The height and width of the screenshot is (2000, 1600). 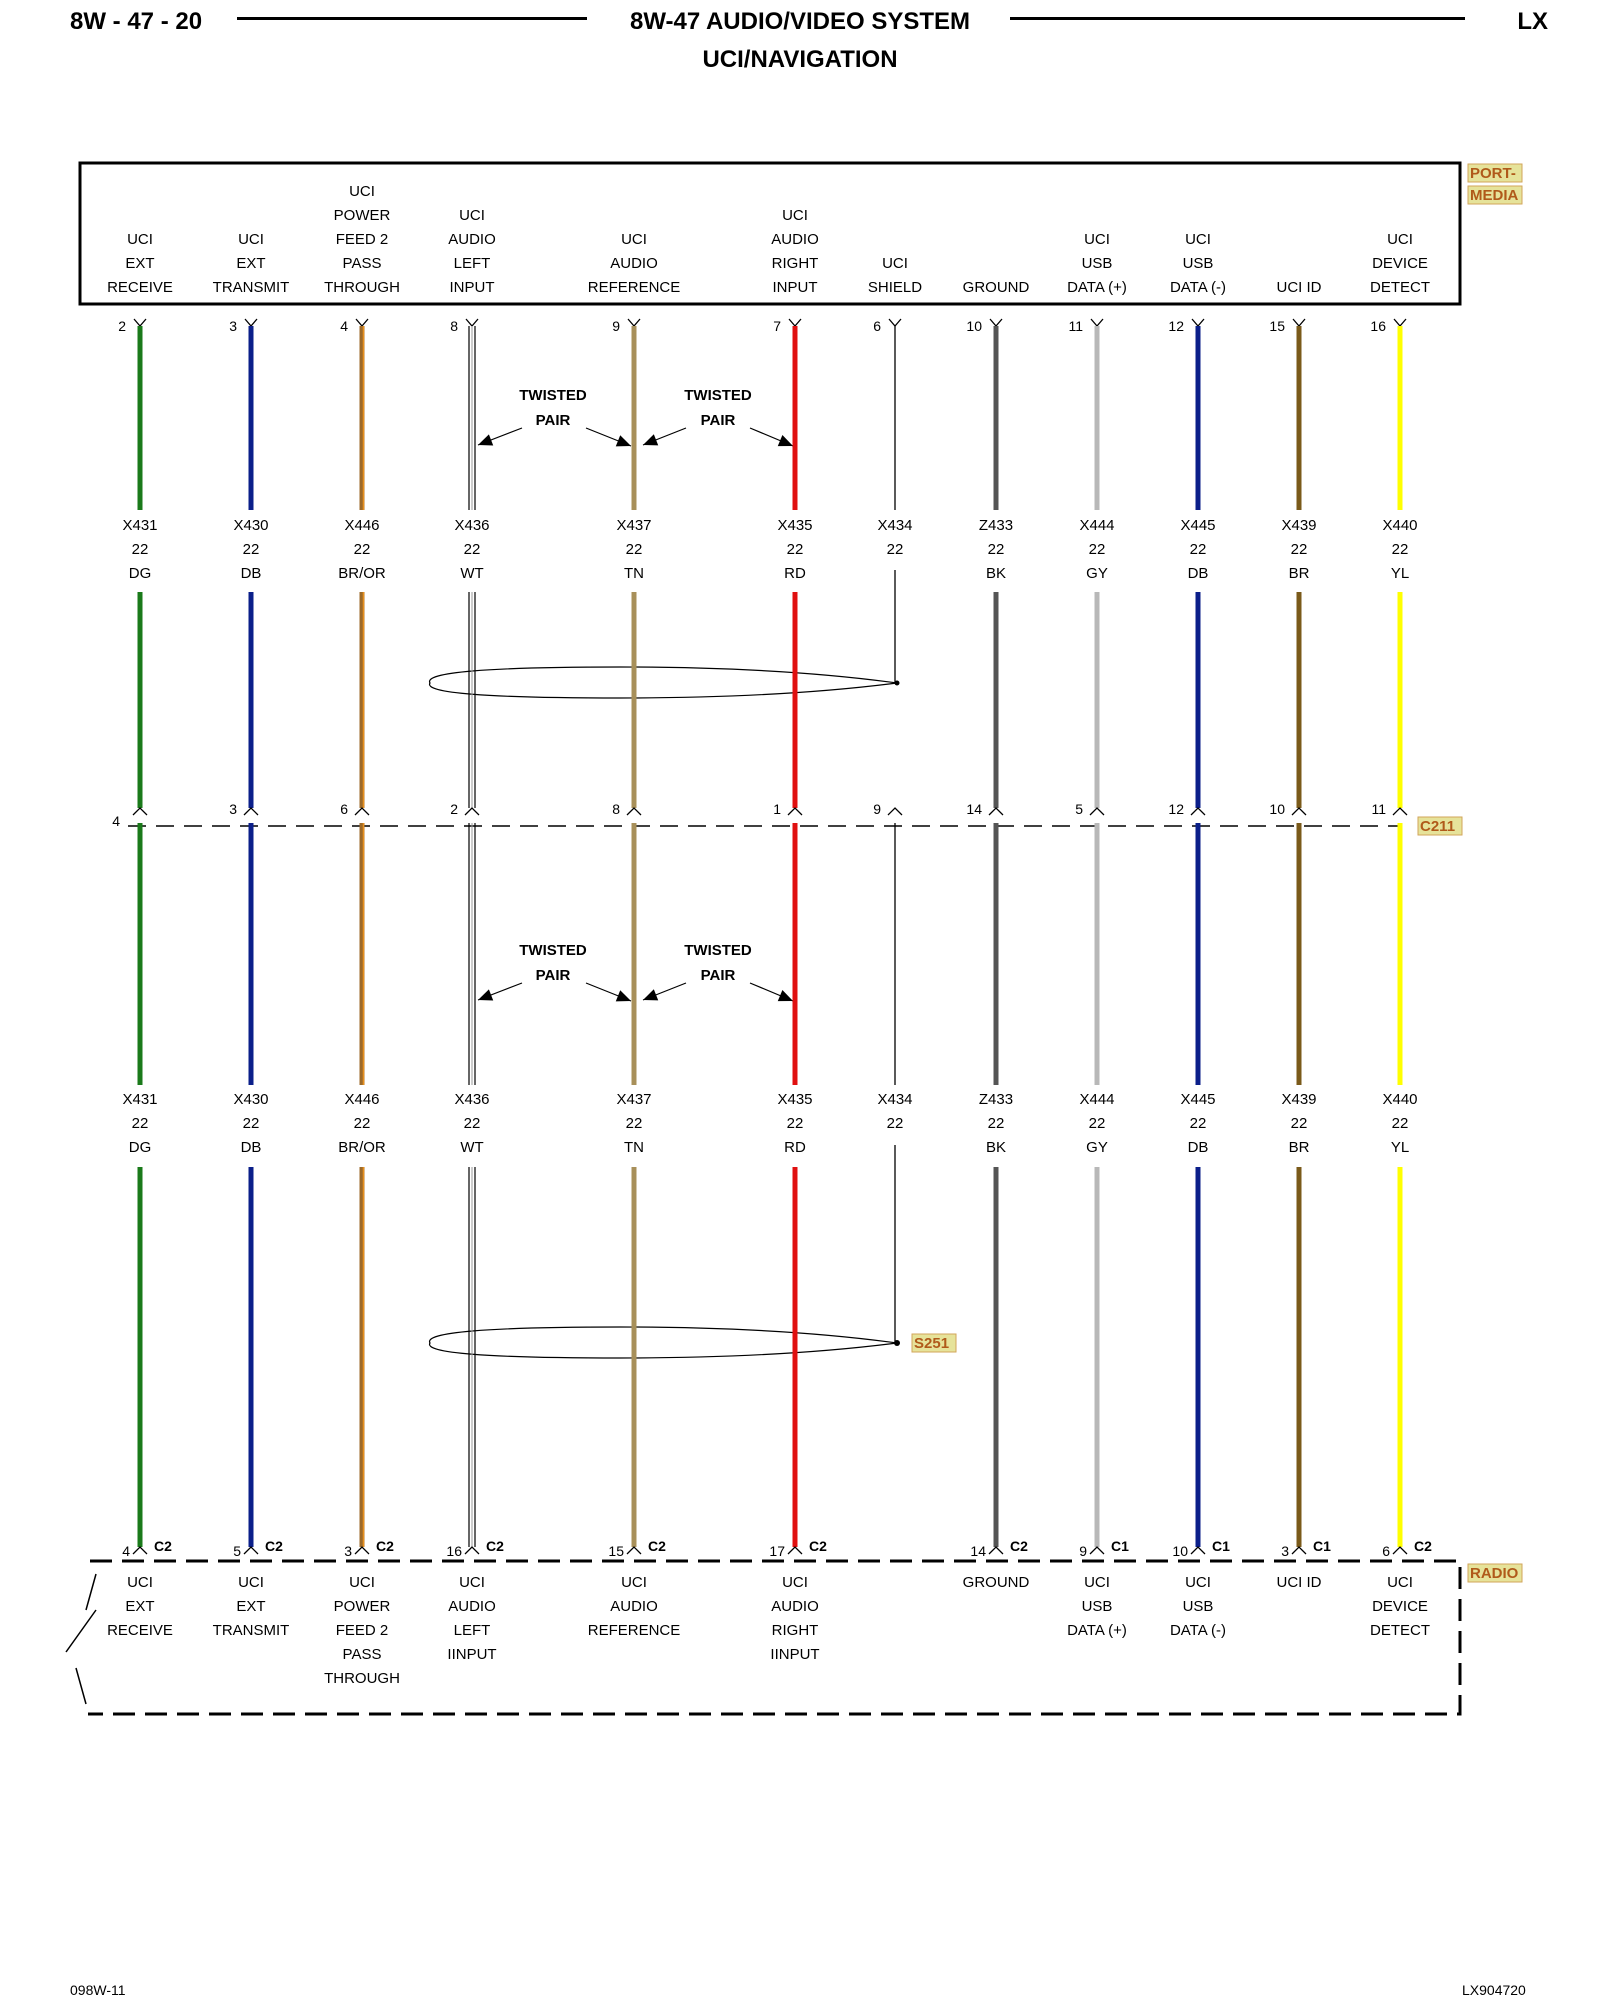 What do you see at coordinates (795, 1550) in the screenshot?
I see `circuit-audio-right-bottom-pin-symbol` at bounding box center [795, 1550].